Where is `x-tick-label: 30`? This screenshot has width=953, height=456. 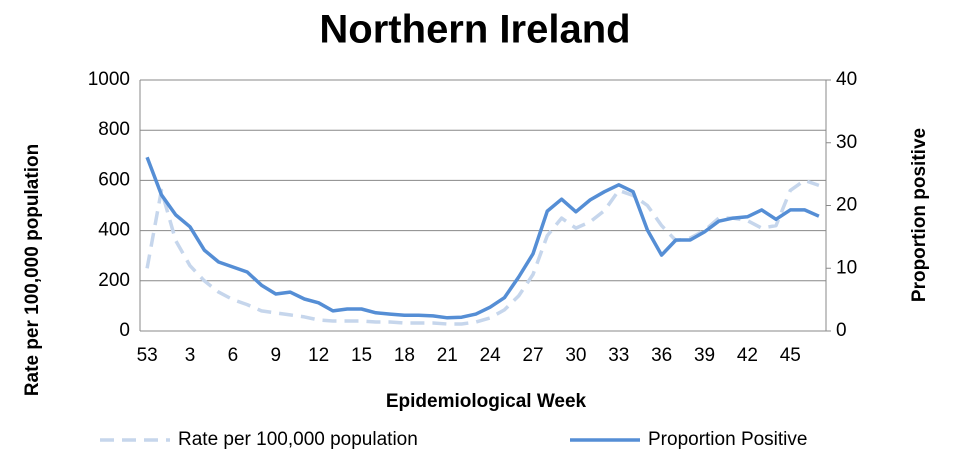 x-tick-label: 30 is located at coordinates (575, 355).